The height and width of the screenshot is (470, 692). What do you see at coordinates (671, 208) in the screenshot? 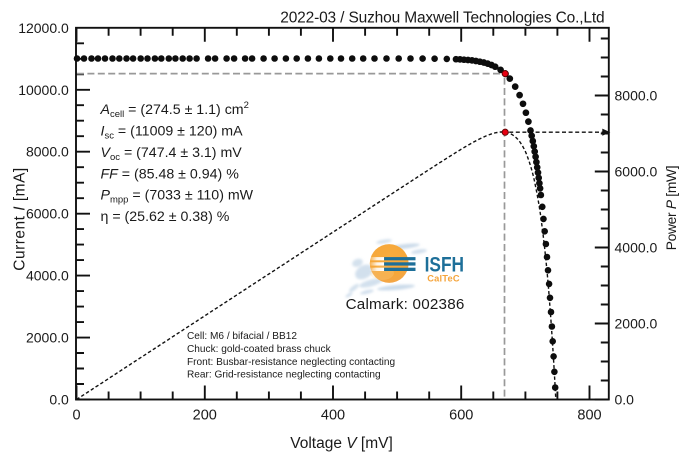
I see `svg-text: Power P [mW]` at bounding box center [671, 208].